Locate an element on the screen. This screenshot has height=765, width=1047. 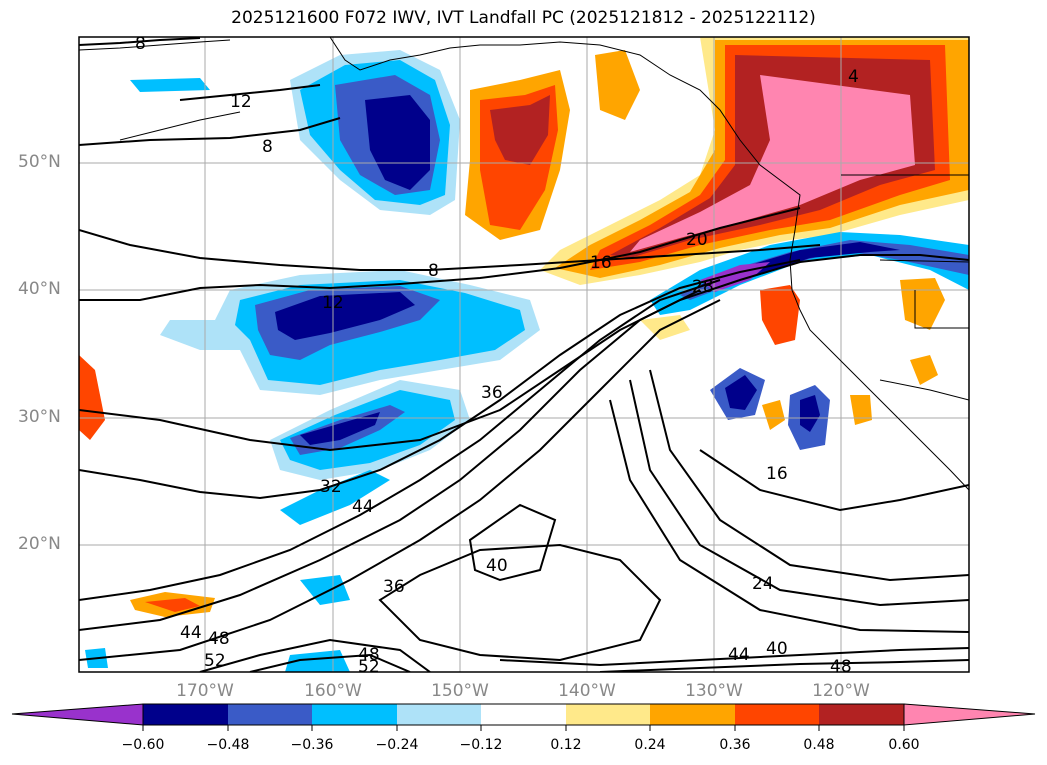
contour-label: 28 is located at coordinates (703, 287).